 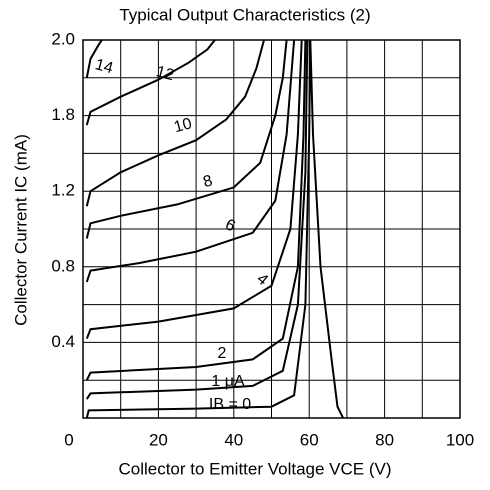 What do you see at coordinates (183, 125) in the screenshot?
I see `curve-label: 10` at bounding box center [183, 125].